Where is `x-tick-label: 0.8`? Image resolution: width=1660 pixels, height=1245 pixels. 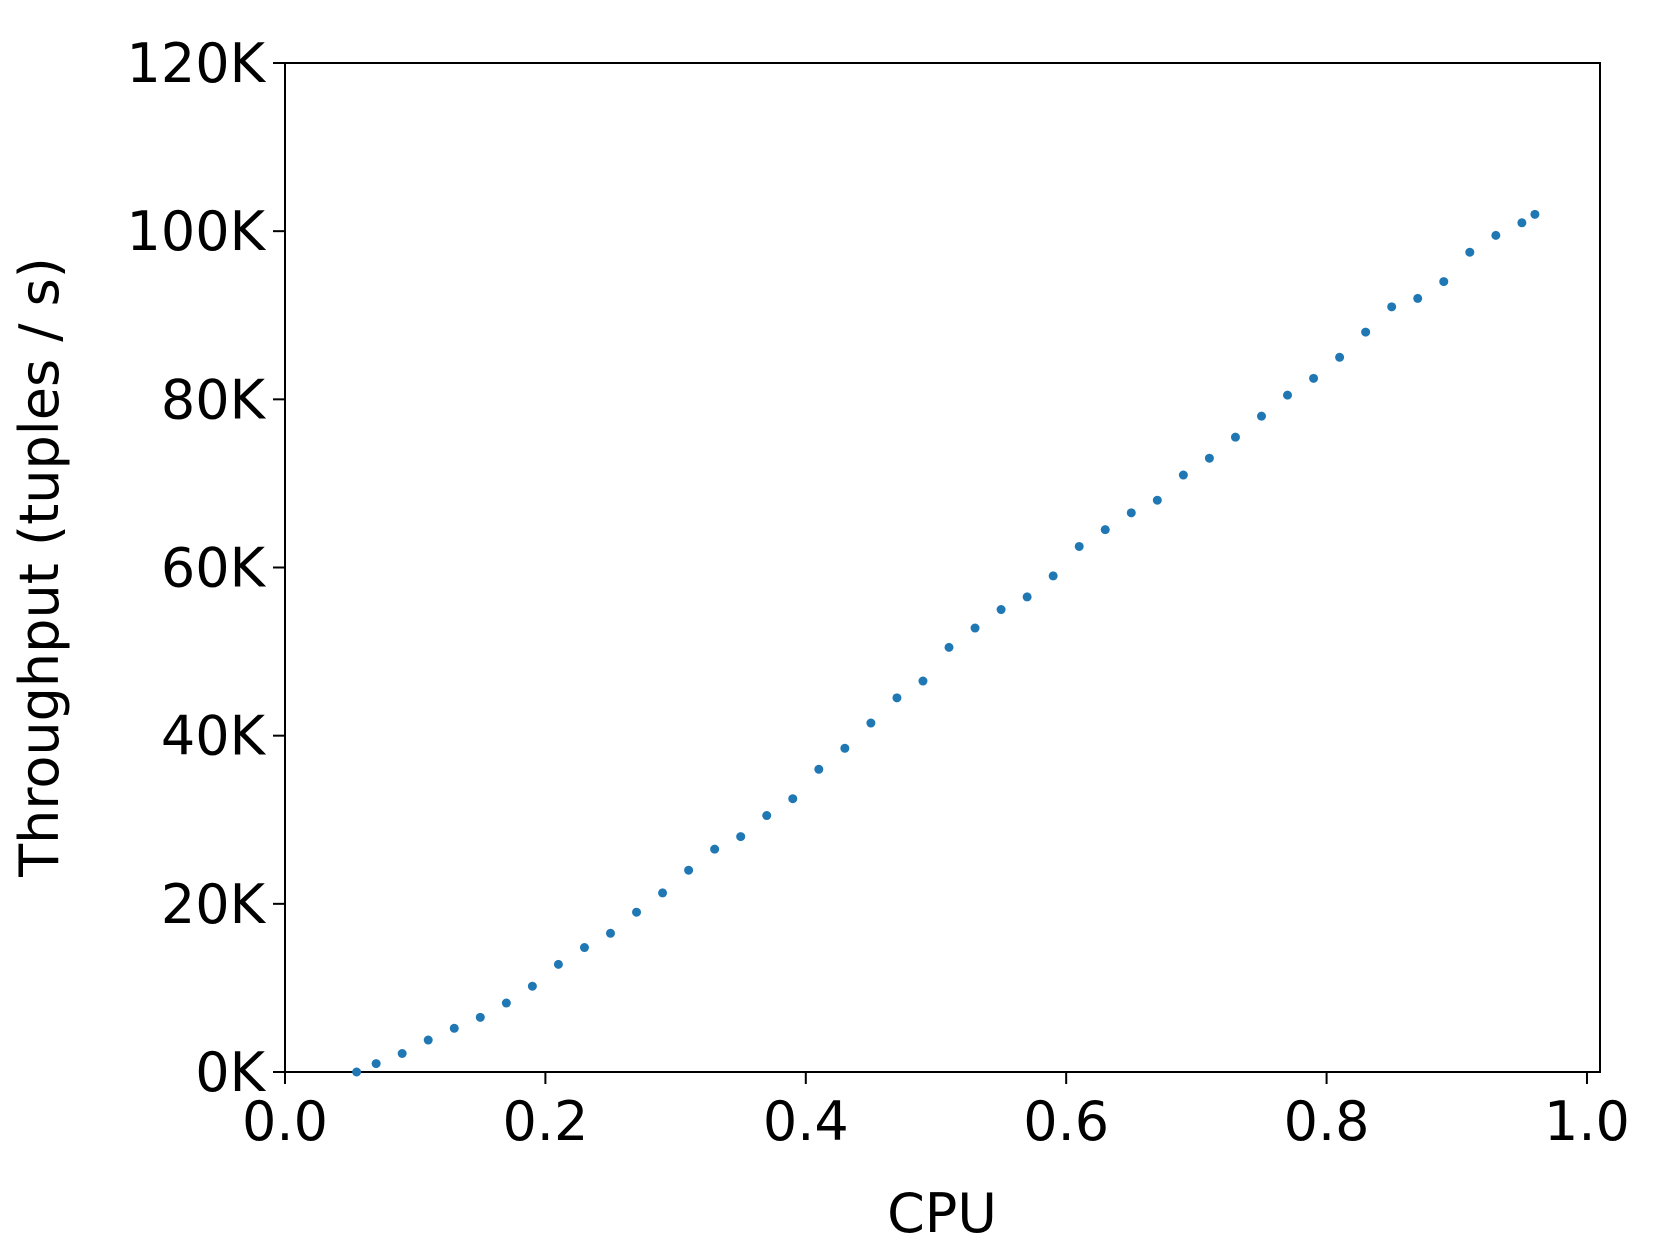 x-tick-label: 0.8 is located at coordinates (1327, 1121).